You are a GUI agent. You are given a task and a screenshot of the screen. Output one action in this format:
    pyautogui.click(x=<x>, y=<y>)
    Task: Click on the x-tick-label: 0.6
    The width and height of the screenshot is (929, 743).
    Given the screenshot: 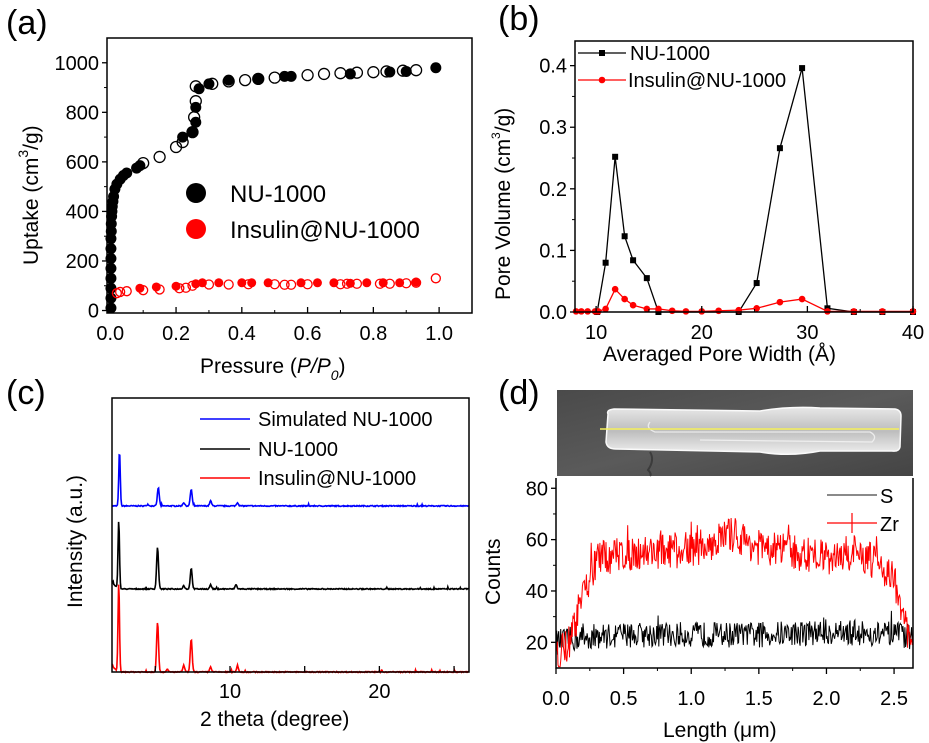 What is the action you would take?
    pyautogui.click(x=308, y=334)
    